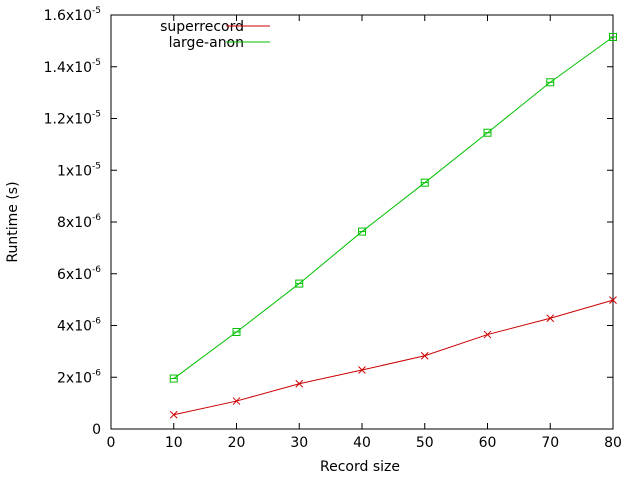  I want to click on y-tick-label: 0, so click(96, 430).